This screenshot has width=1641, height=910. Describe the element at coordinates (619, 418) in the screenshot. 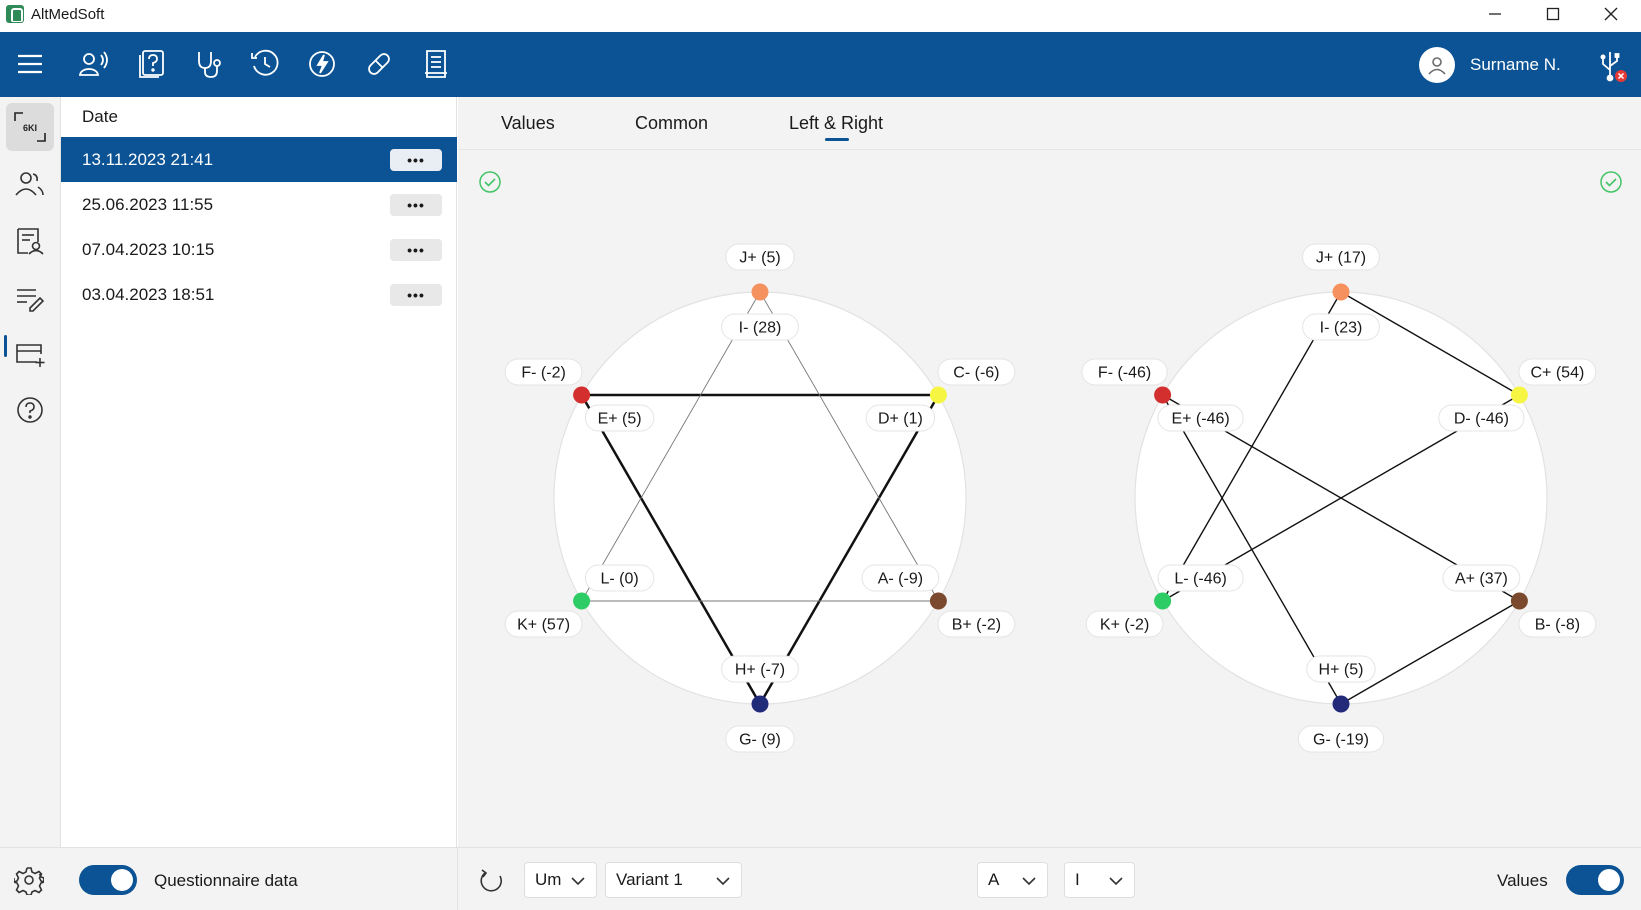

I see `chart-0-inner-label-F-pill` at that location.